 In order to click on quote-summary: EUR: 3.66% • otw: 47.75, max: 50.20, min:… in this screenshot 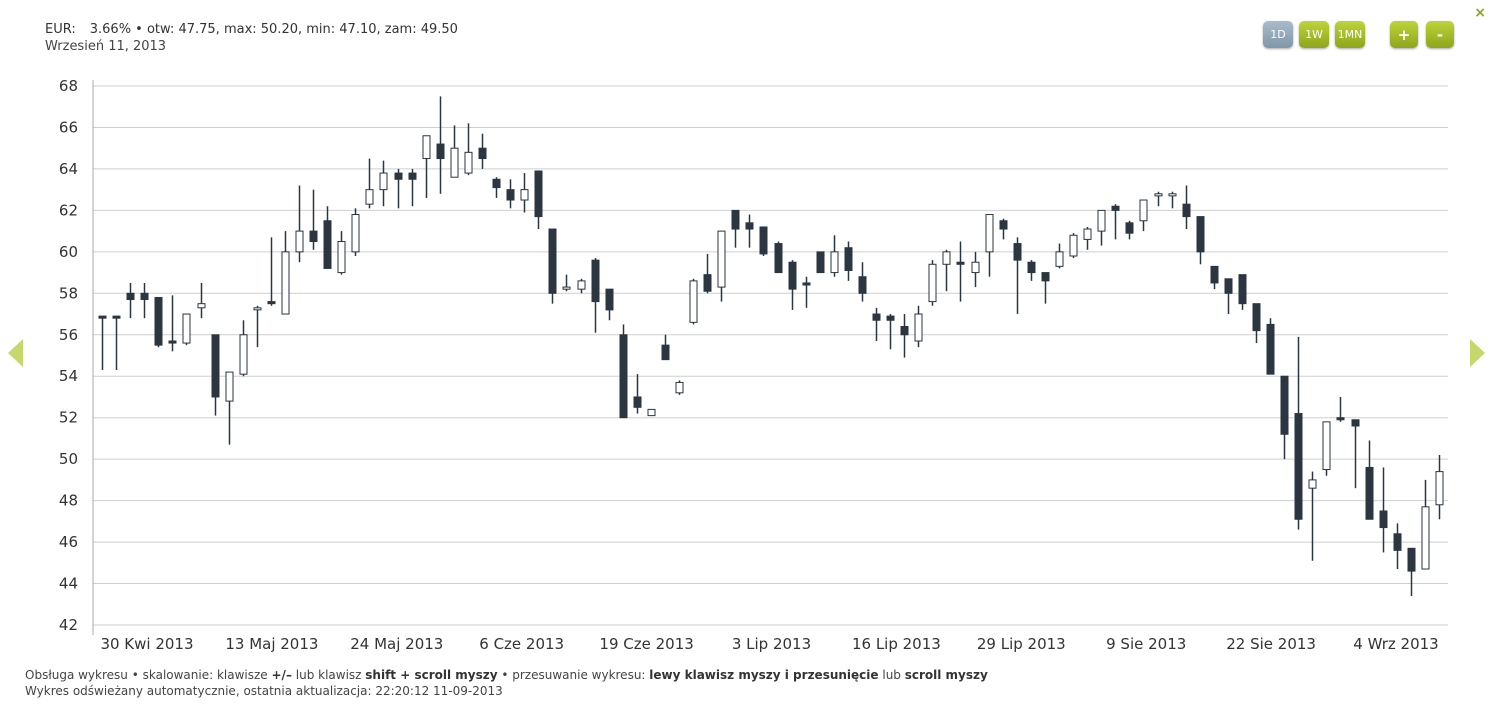, I will do `click(251, 29)`.